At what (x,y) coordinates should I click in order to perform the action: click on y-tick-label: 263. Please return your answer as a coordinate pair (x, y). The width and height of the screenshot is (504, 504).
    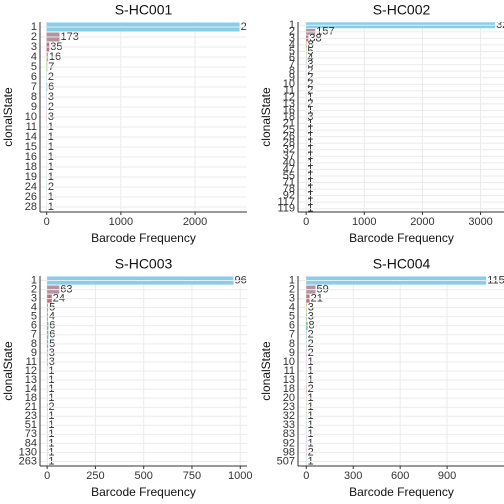
    Looking at the image, I should click on (28, 461).